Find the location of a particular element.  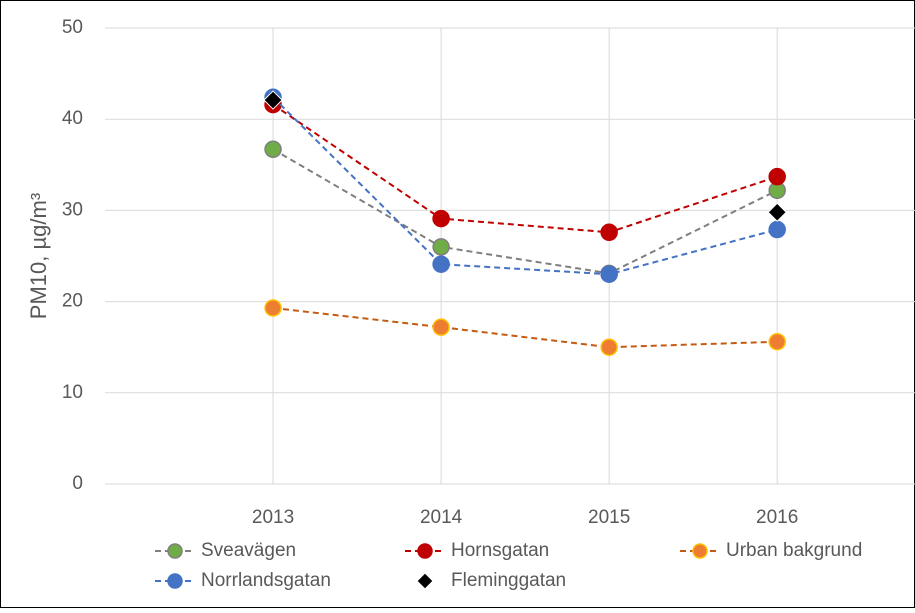

y-tick-label: 30 is located at coordinates (72, 209).